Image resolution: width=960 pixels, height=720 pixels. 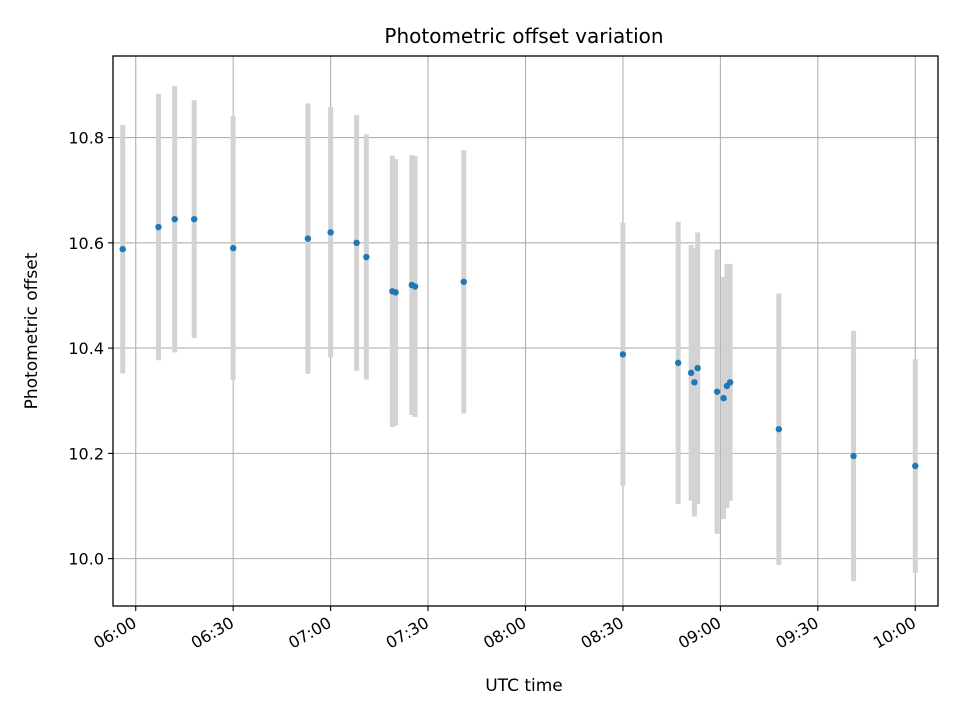 I want to click on y-tick-label: 10.6, so click(x=86, y=243).